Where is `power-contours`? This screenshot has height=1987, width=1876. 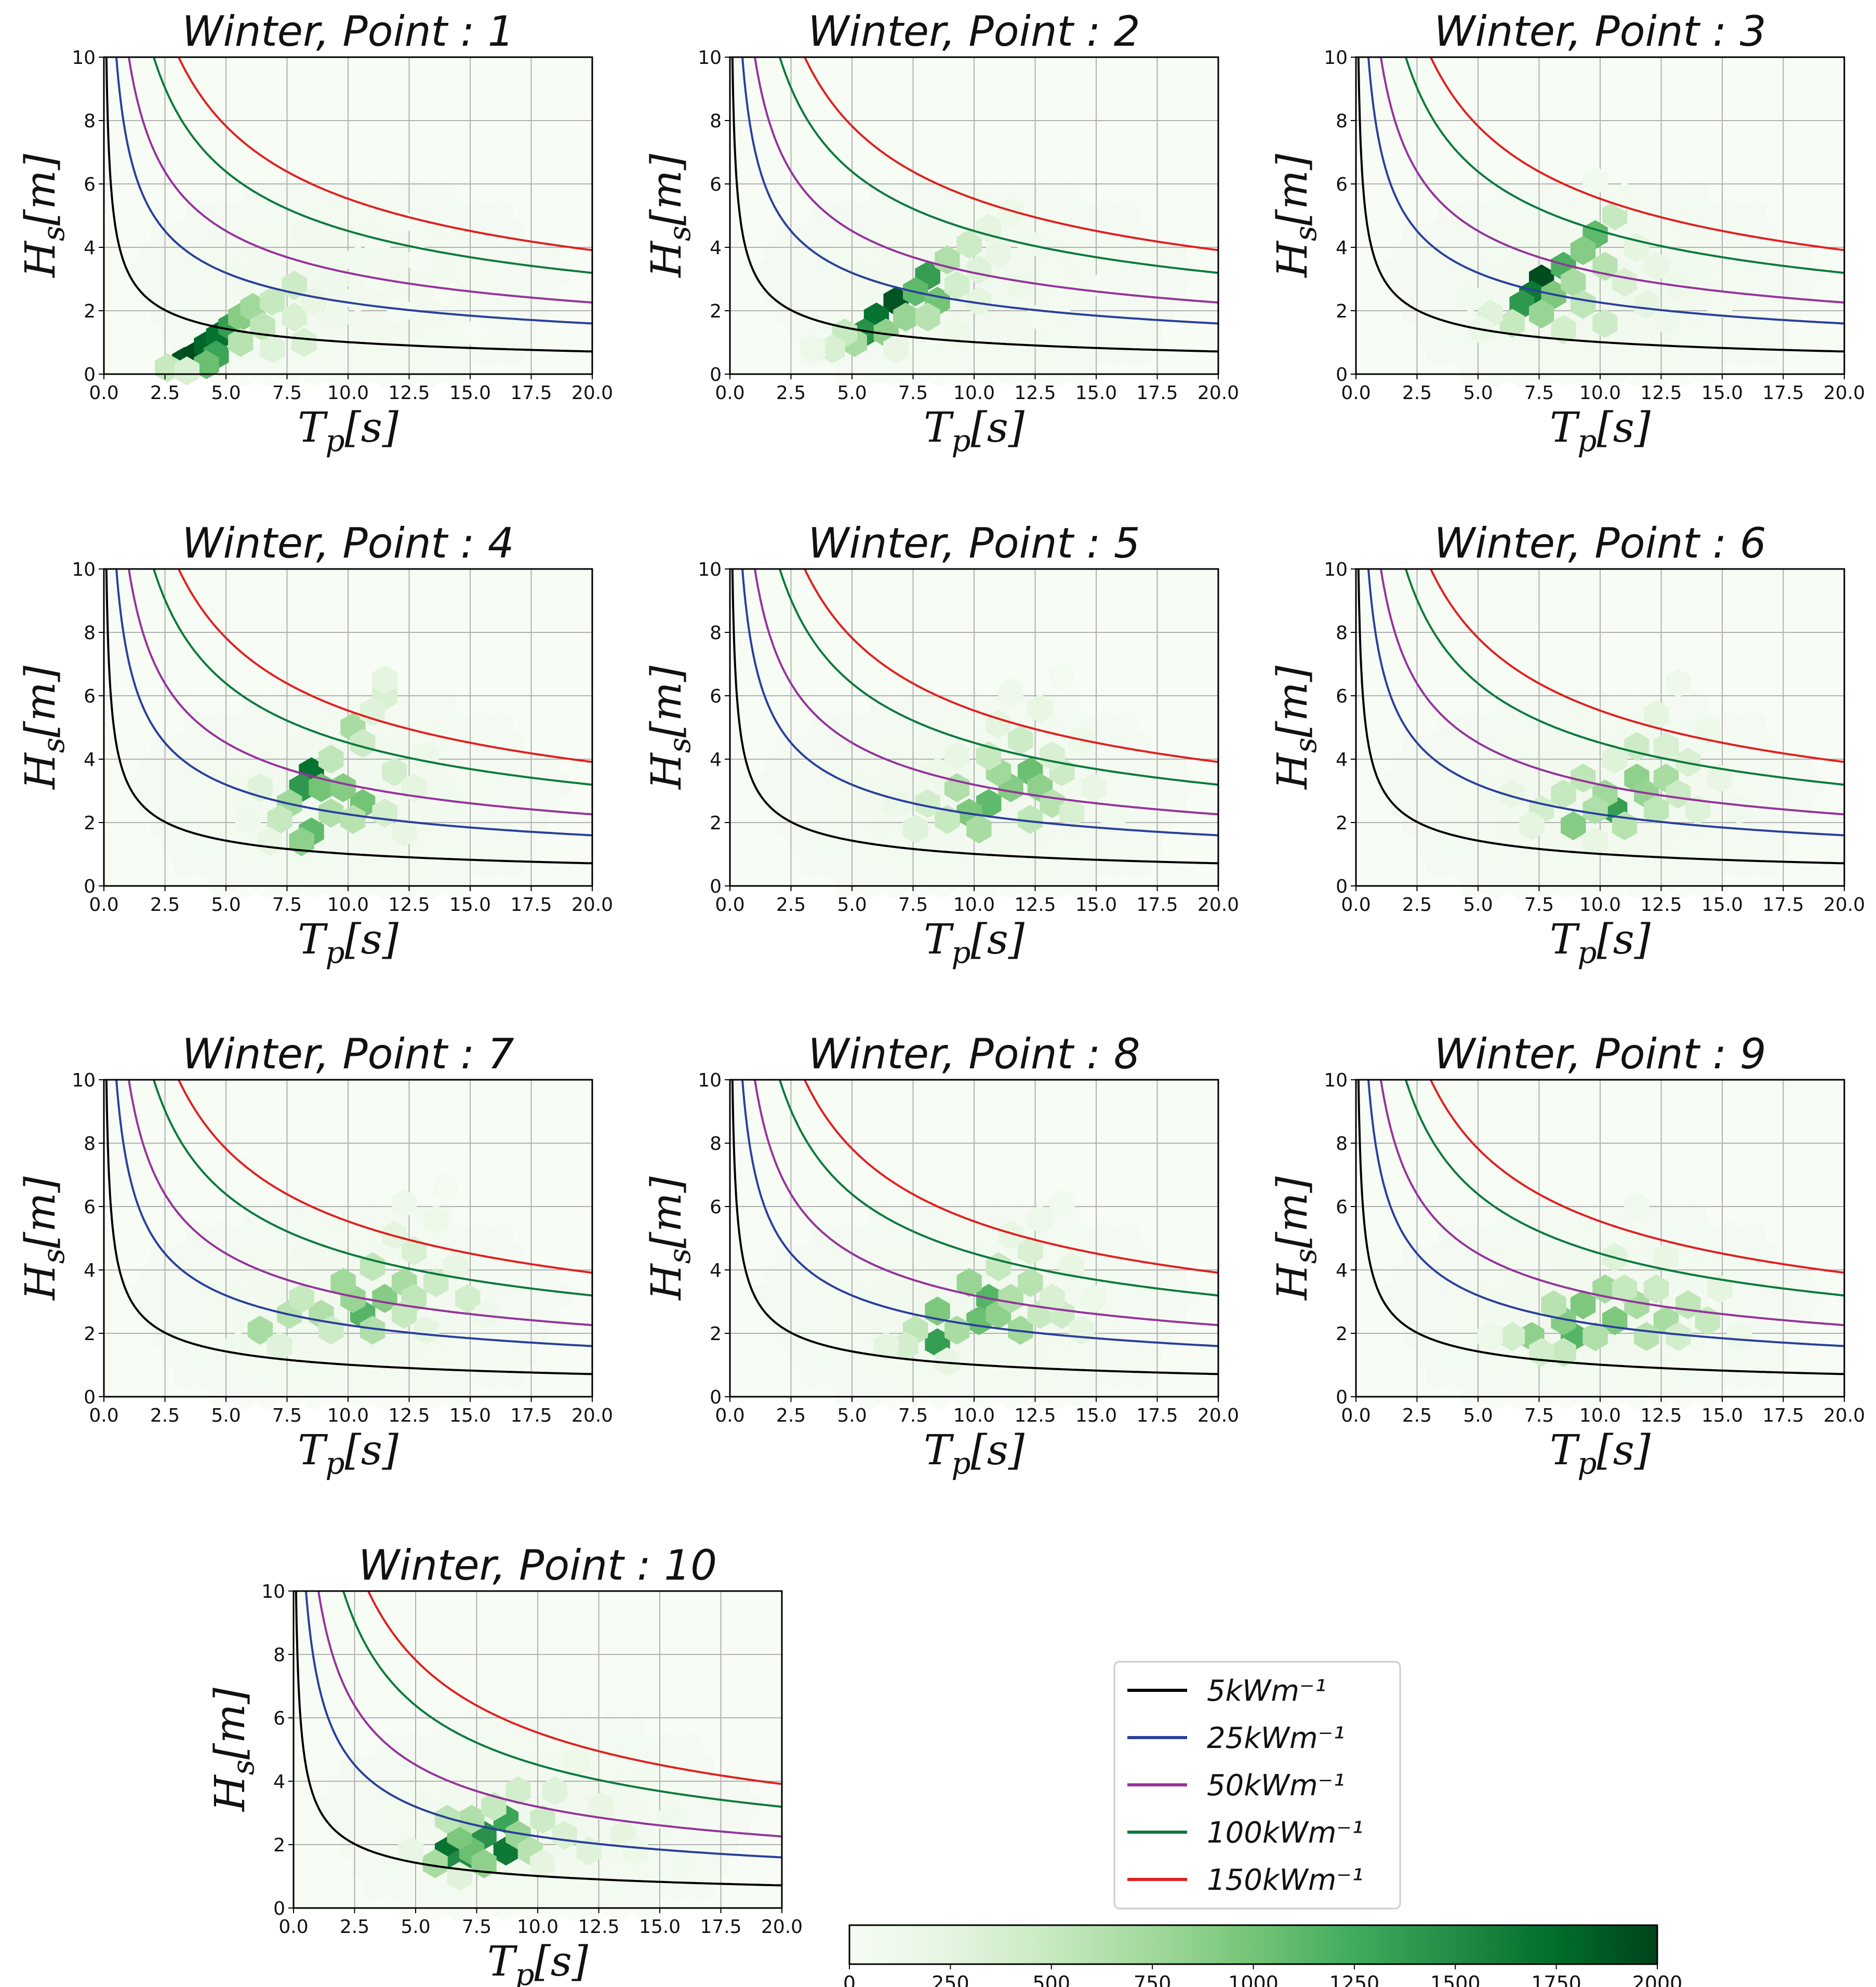
power-contours is located at coordinates (349, 205).